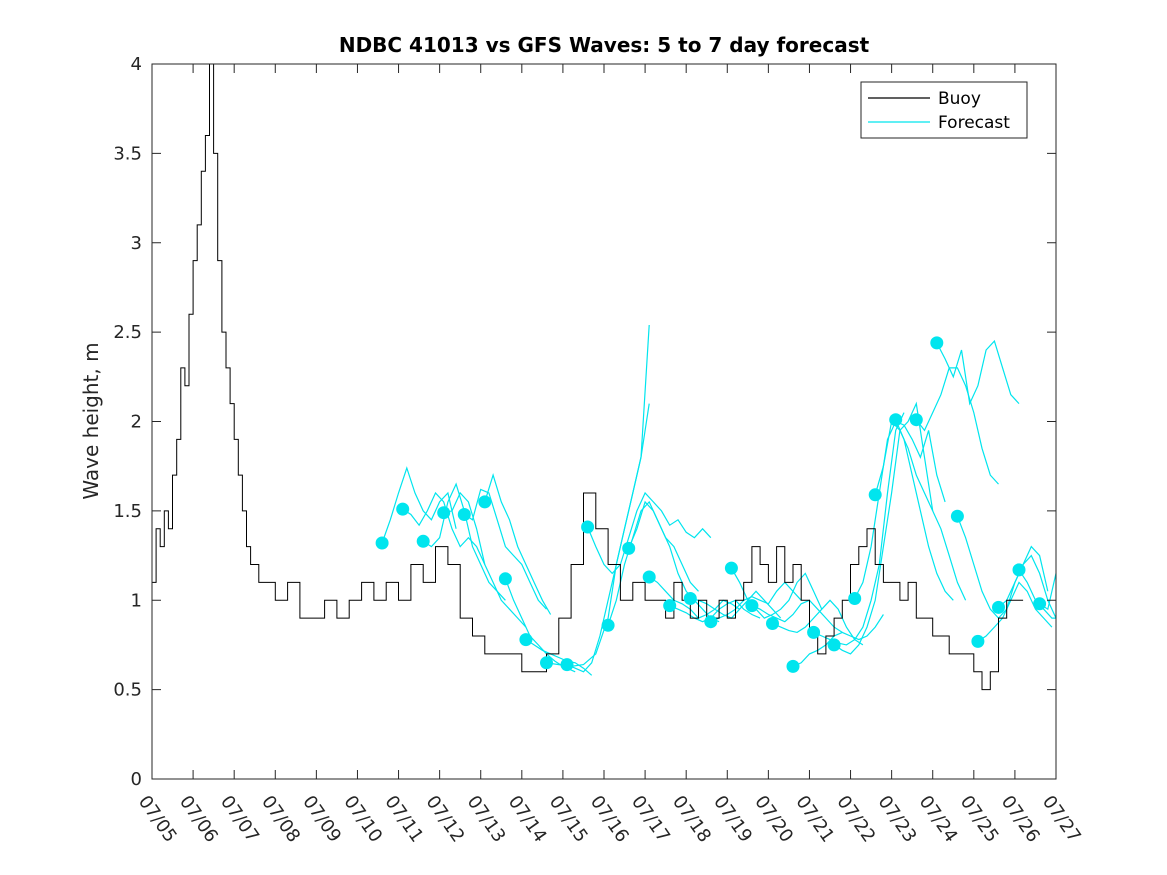 The height and width of the screenshot is (875, 1167). What do you see at coordinates (974, 123) in the screenshot?
I see `legend-label-forecast: Forecast` at bounding box center [974, 123].